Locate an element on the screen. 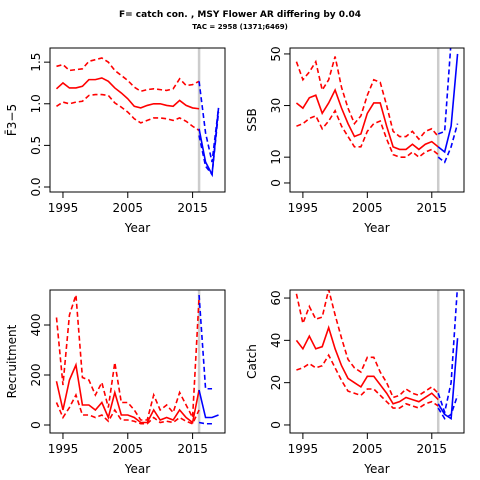 The height and width of the screenshot is (480, 480). y-tick-label: 1.0 is located at coordinates (36, 103).